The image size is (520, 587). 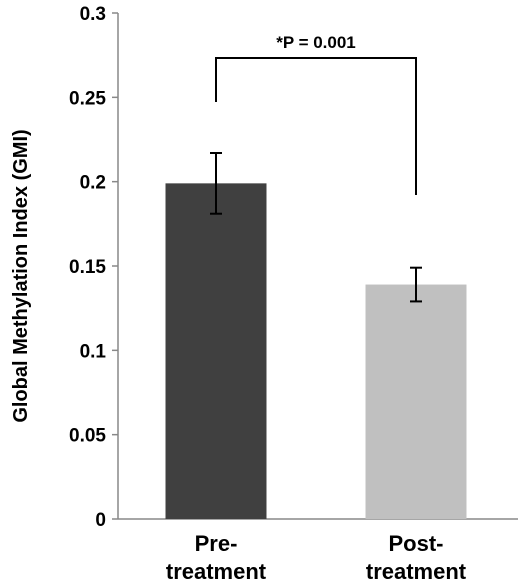 I want to click on p-value-label: *P = 0.001, so click(x=316, y=42).